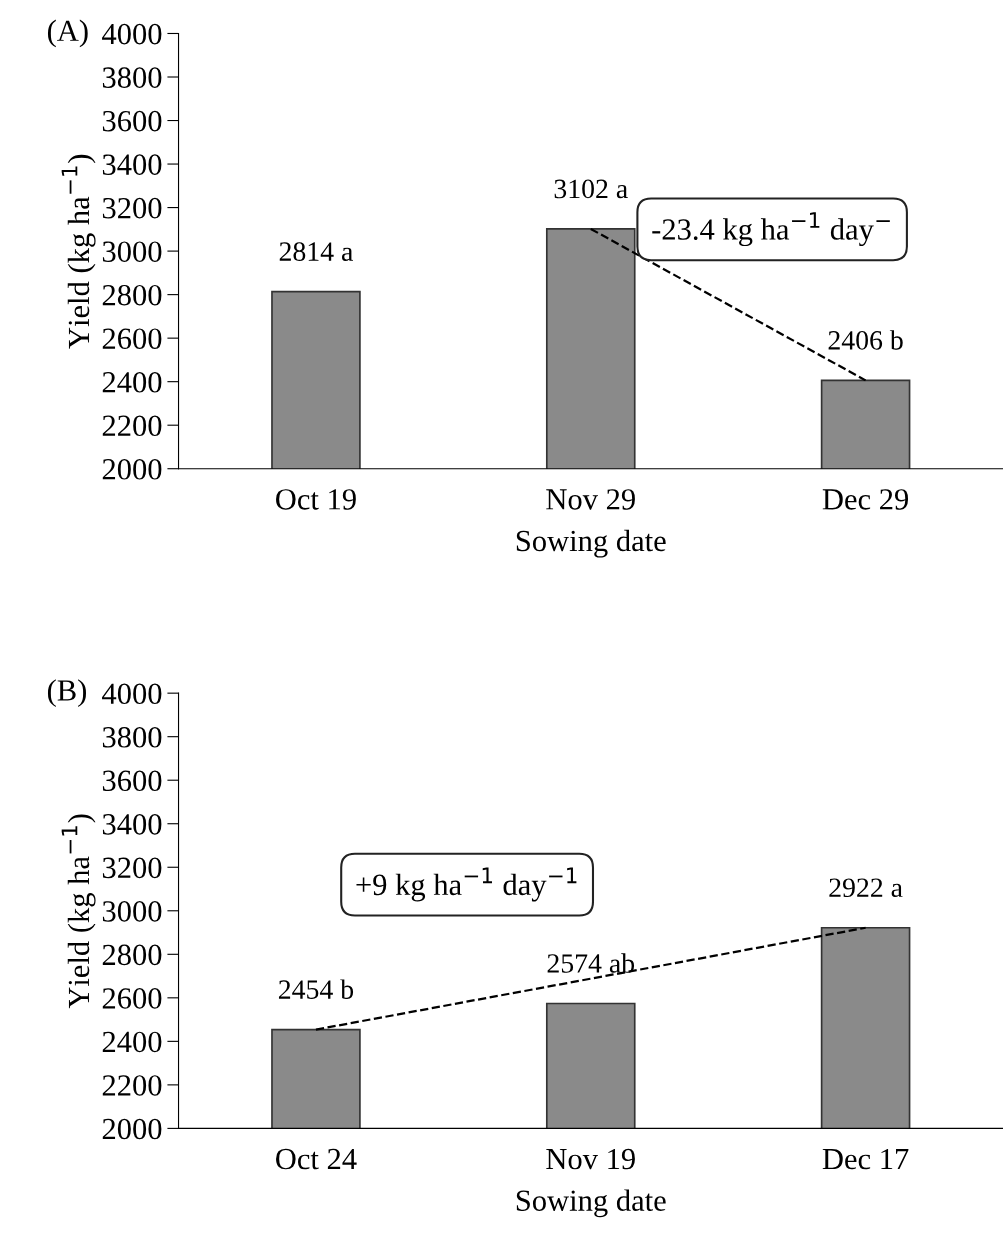  I want to click on annotation: +9 kg ha$^{−1}$ day$^{−1}$, so click(466, 884).